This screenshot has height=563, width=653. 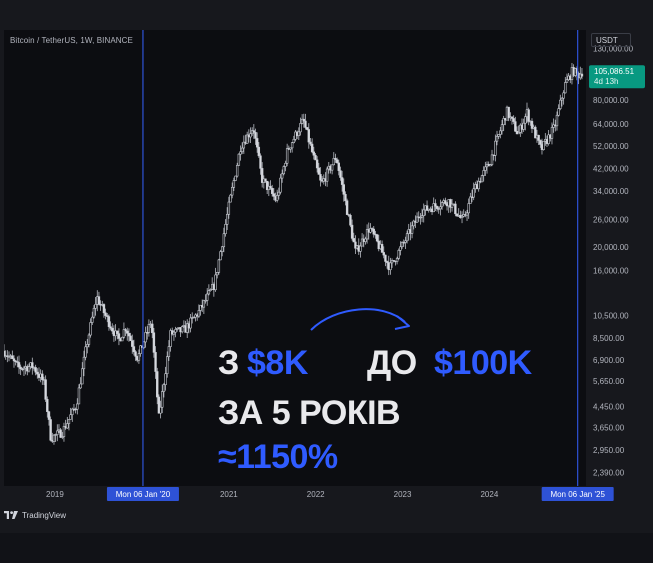 I want to click on tradingview-logo: TradingView, so click(x=35, y=515).